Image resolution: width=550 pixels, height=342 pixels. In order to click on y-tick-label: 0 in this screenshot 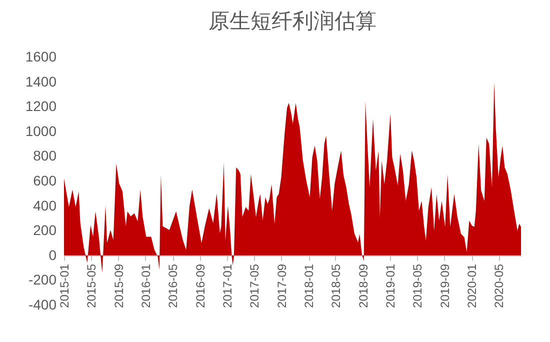, I will do `click(52, 254)`.